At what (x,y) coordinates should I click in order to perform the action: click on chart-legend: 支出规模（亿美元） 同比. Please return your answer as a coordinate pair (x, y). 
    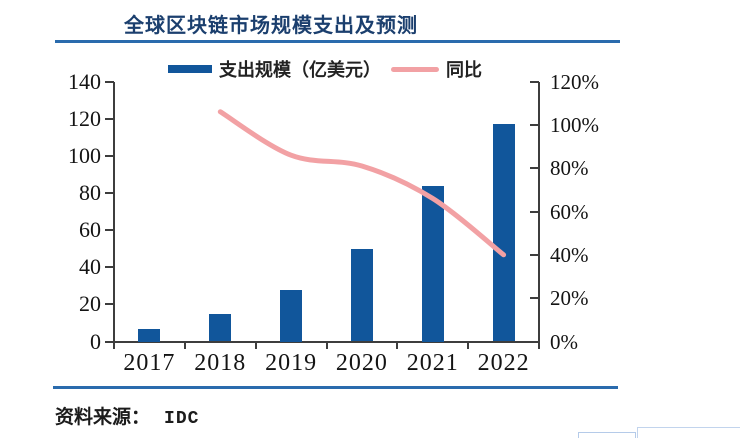
    Looking at the image, I should click on (325, 69).